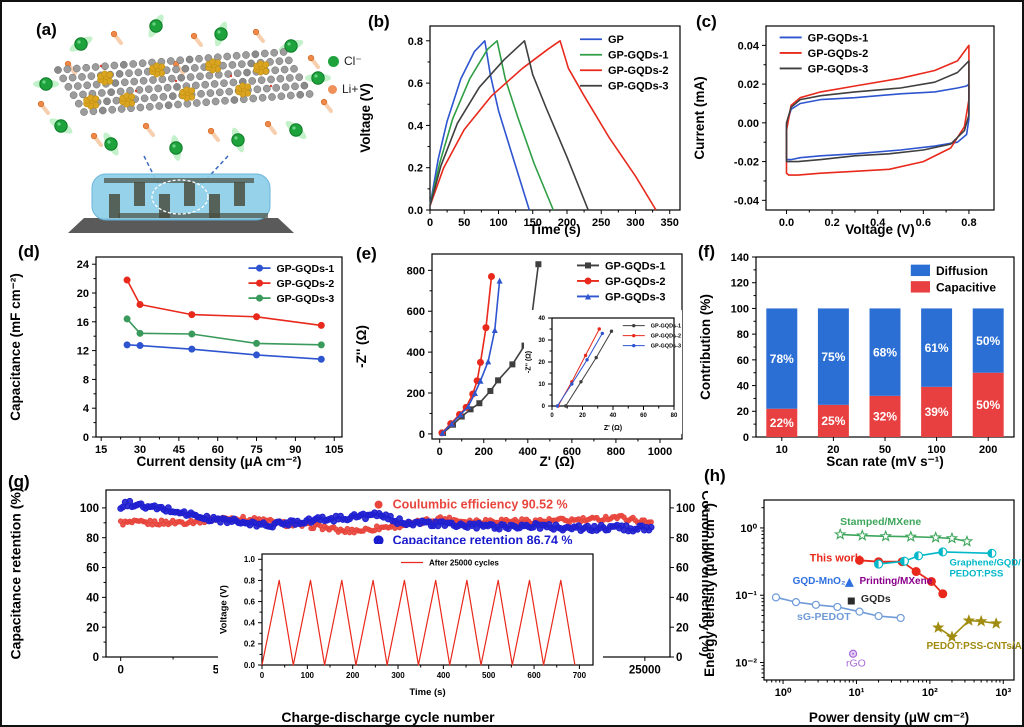 The height and width of the screenshot is (727, 1024). I want to click on svg-text: After 25000 cycles, so click(464, 562).